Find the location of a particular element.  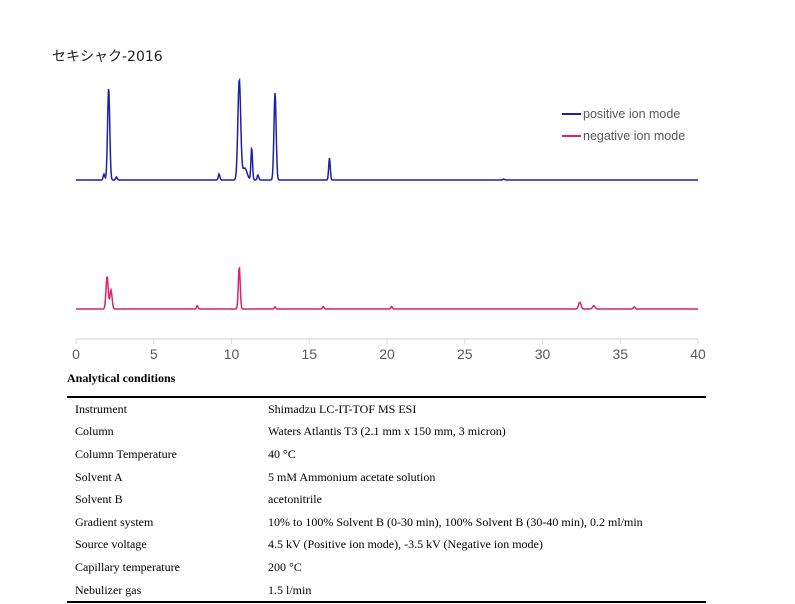

x-tick-label: 20 is located at coordinates (387, 354).